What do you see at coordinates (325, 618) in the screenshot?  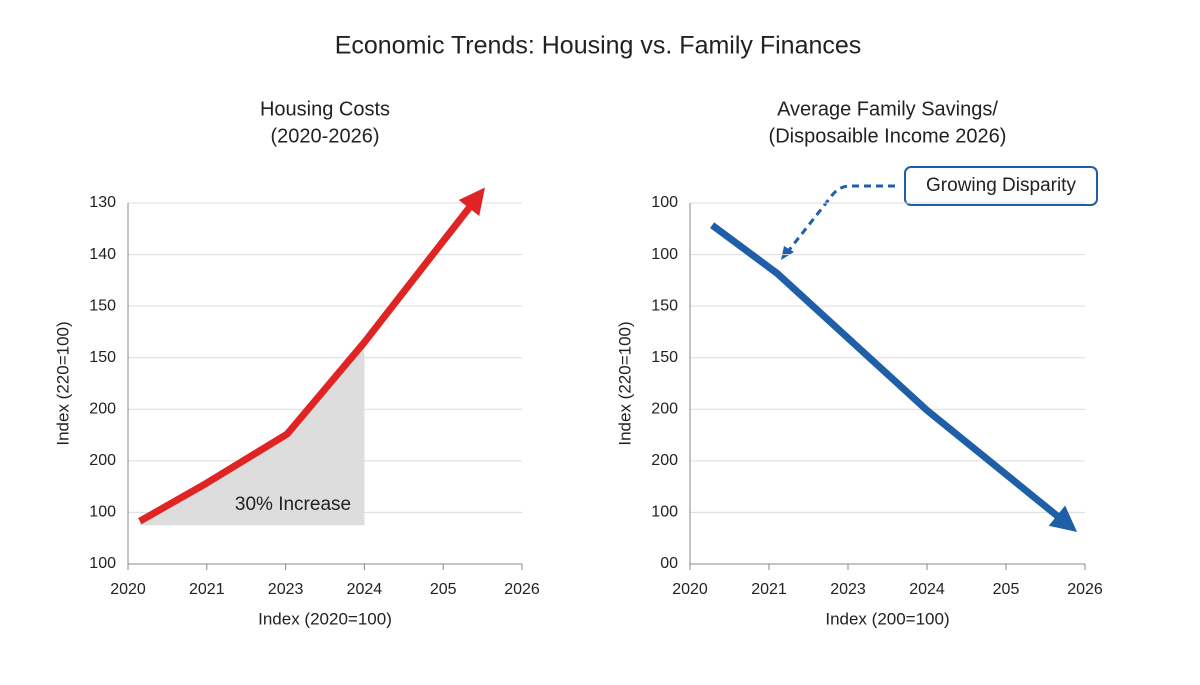 I see `x-axis-label: Index (2020=100)` at bounding box center [325, 618].